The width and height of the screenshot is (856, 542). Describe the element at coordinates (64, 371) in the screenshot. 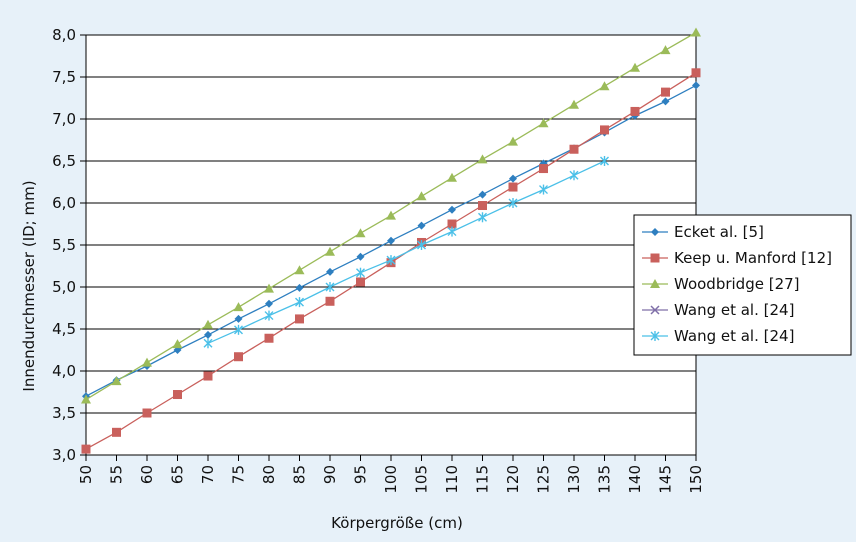

I see `y-tick-label: 4,0` at that location.